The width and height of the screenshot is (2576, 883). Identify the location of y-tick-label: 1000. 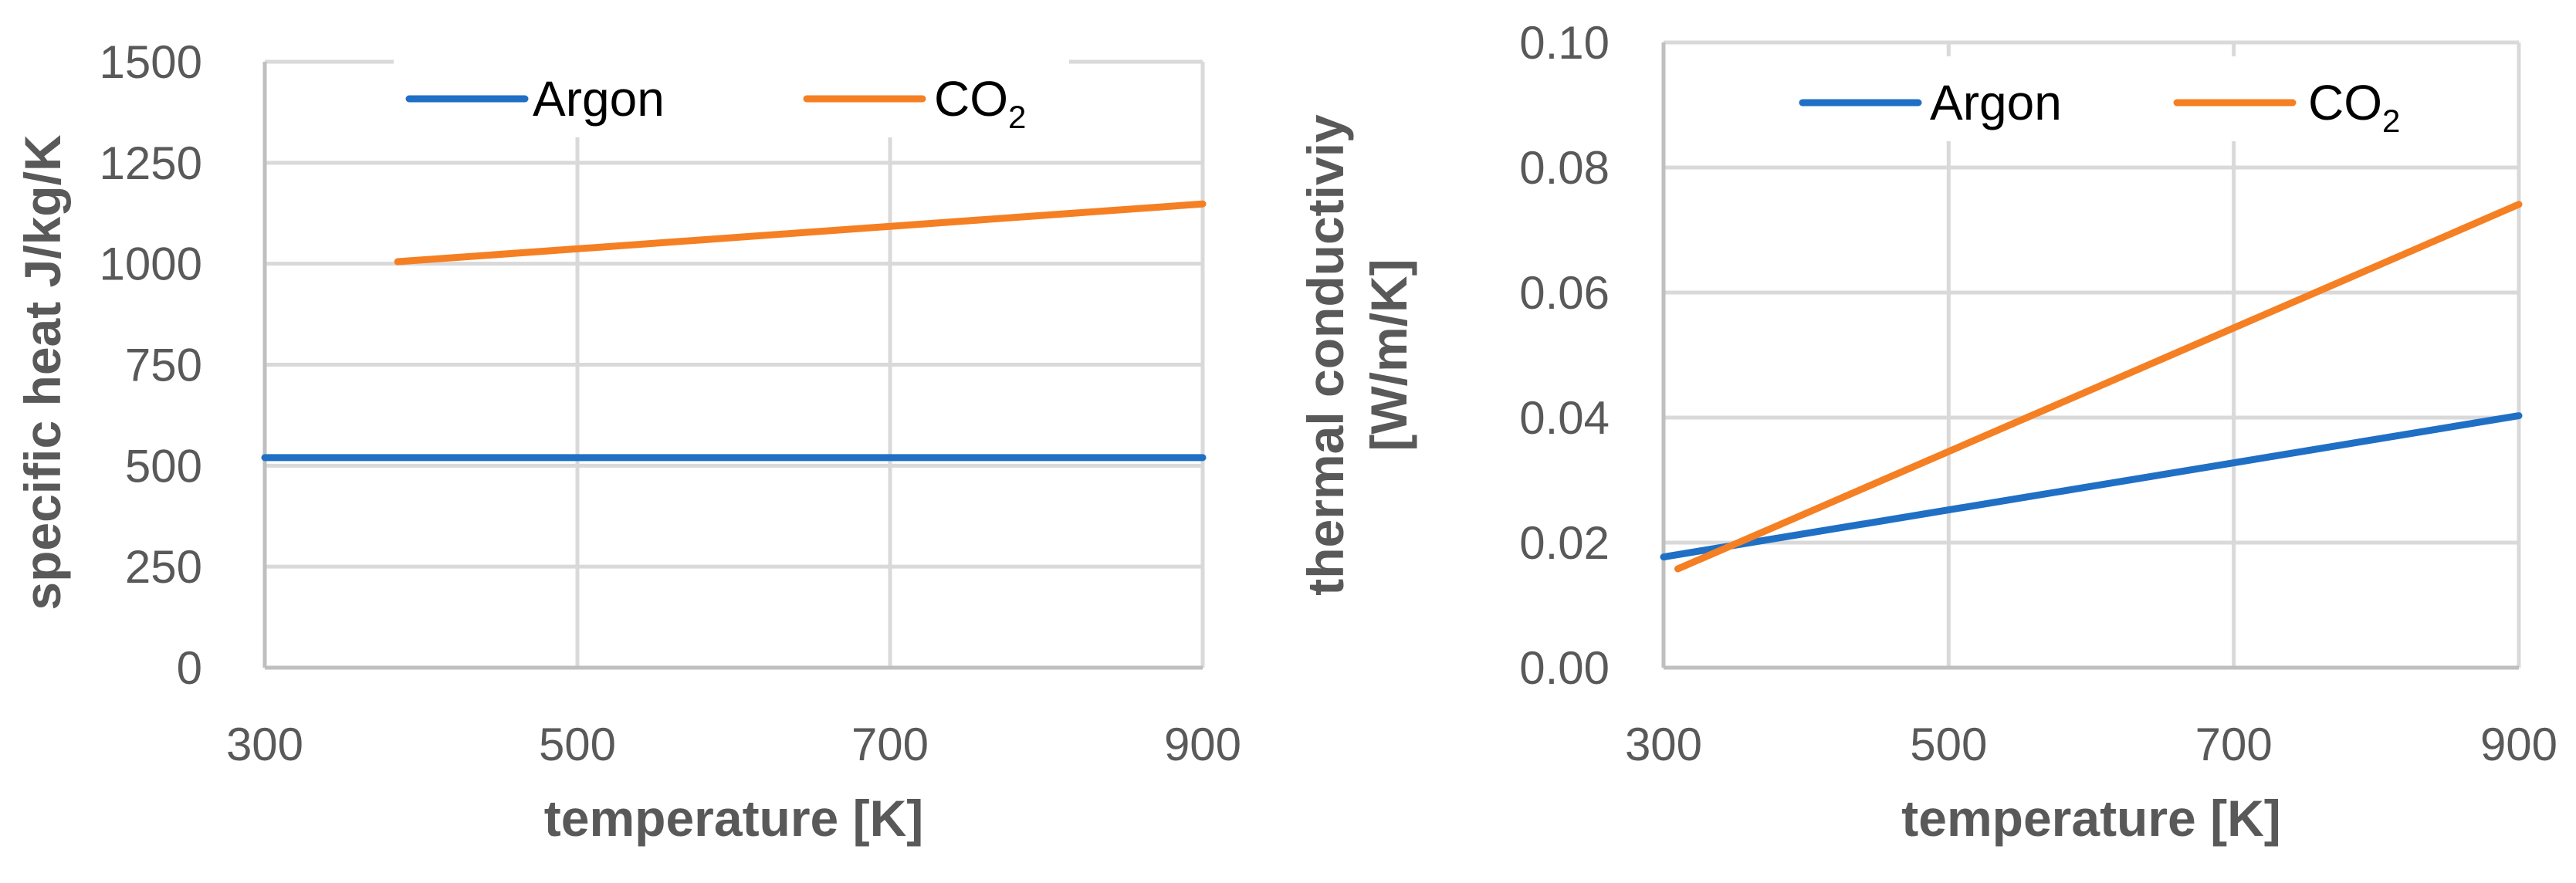
(151, 264).